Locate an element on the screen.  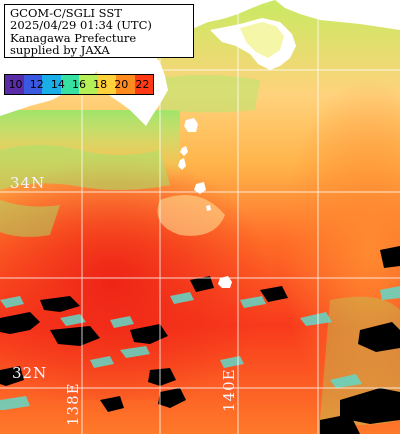
green-bay is located at coordinates (205, 94).